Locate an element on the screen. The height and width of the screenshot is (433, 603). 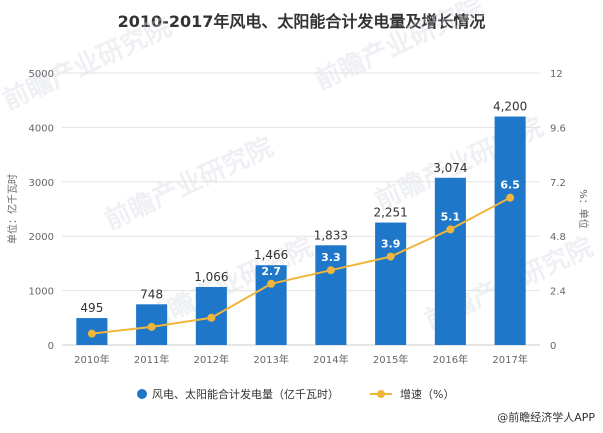
x-tick-label: 2013年 is located at coordinates (270, 359).